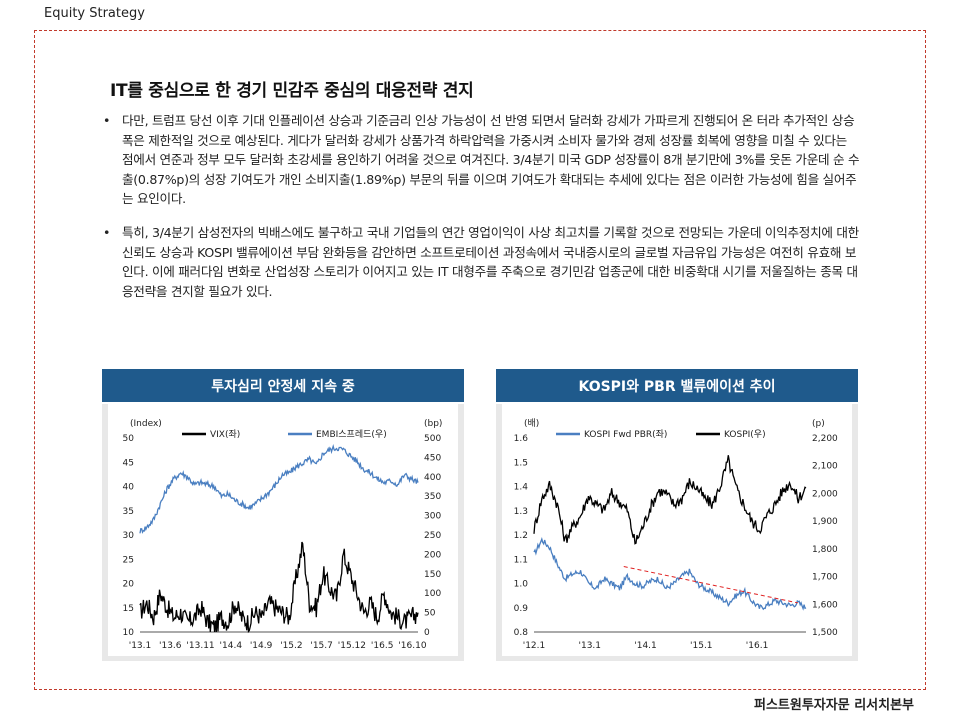 This screenshot has width=960, height=720. What do you see at coordinates (825, 522) in the screenshot?
I see `right-tick-label: 1,900` at bounding box center [825, 522].